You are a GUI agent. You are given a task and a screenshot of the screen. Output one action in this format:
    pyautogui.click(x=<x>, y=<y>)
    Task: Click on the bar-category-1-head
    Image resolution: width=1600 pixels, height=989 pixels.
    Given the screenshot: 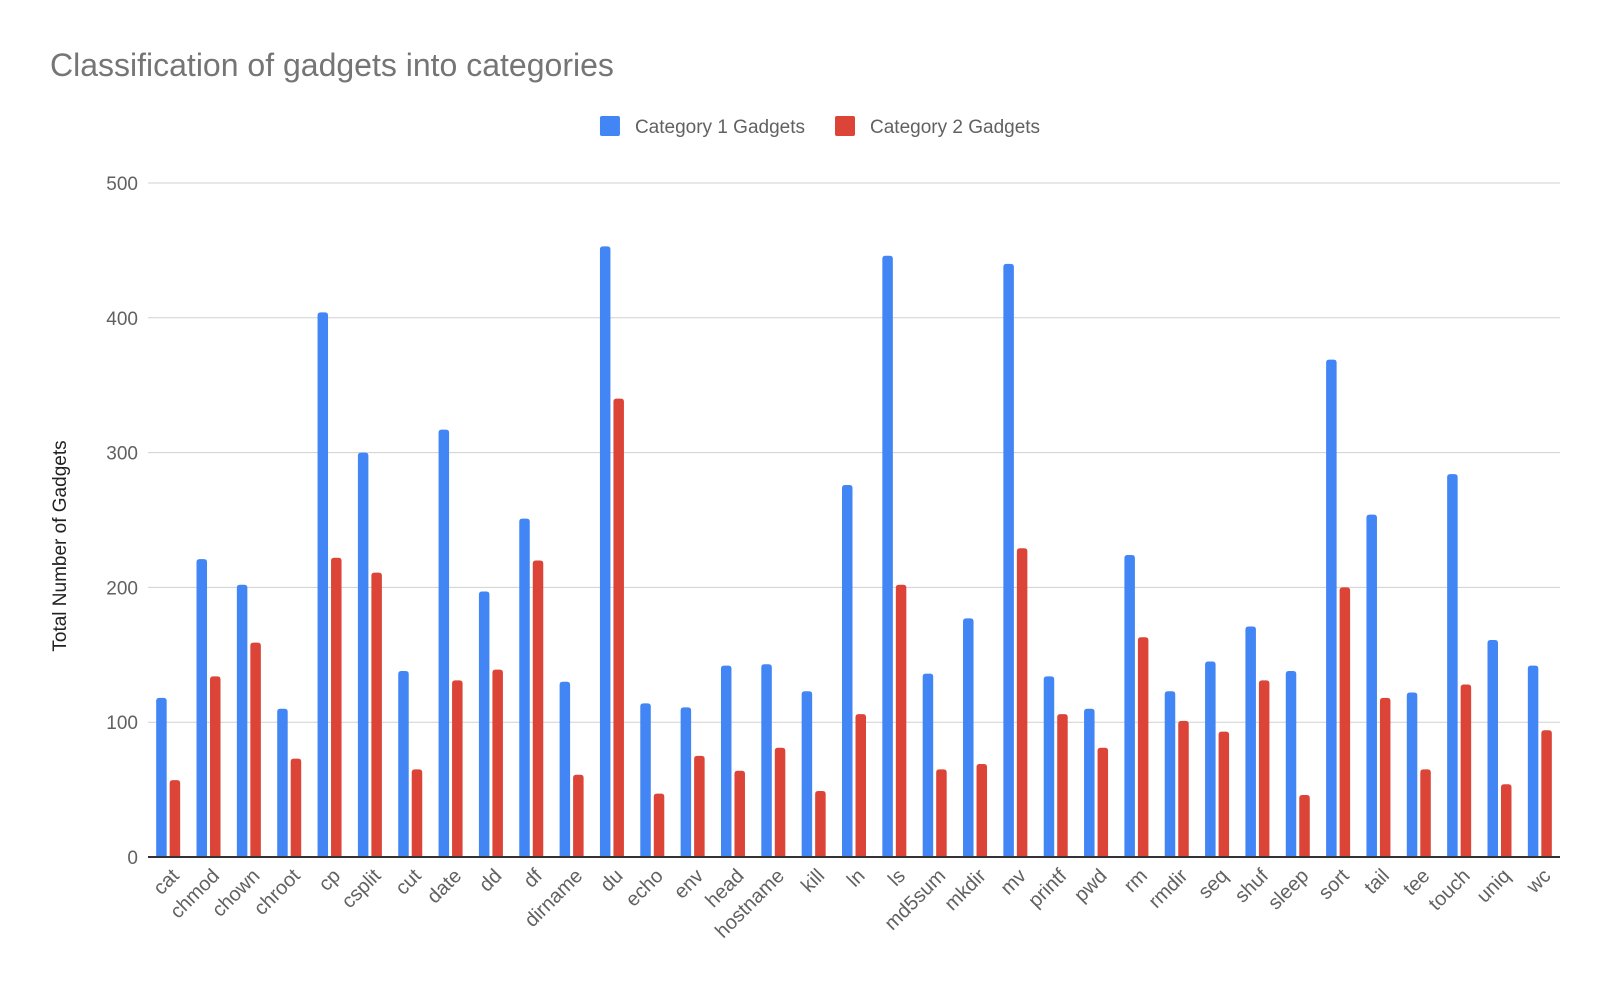 What is the action you would take?
    pyautogui.click(x=726, y=761)
    